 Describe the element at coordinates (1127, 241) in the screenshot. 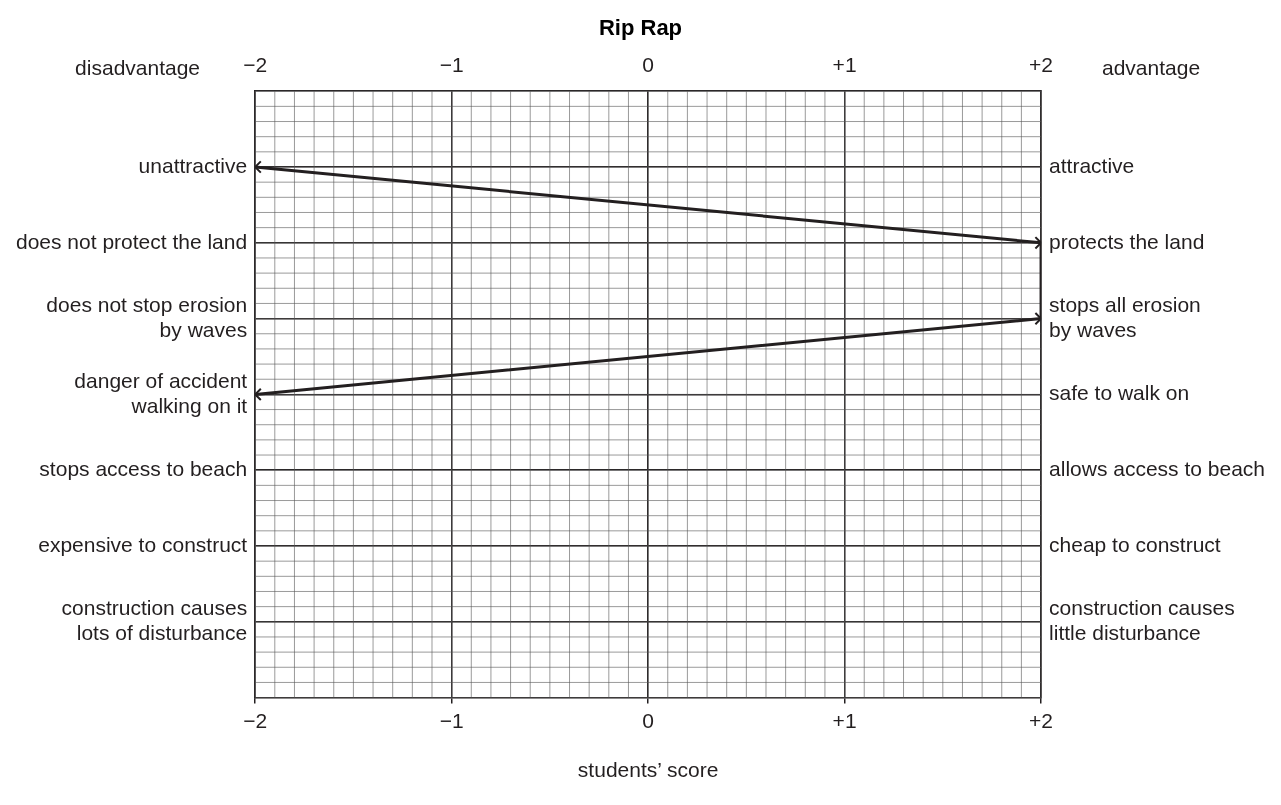

I see `y2-tick-label: protects the land` at that location.